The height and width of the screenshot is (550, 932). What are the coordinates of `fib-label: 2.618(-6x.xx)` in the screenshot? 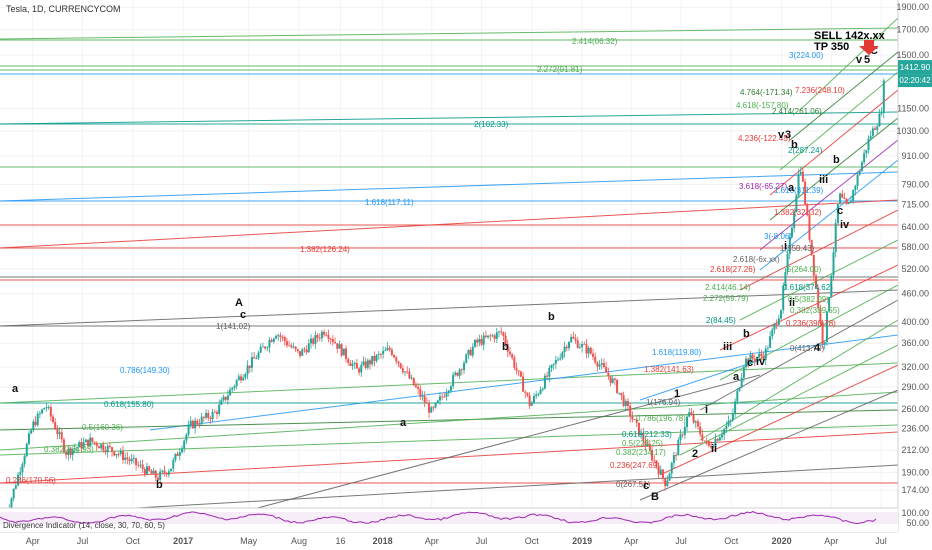 It's located at (756, 259).